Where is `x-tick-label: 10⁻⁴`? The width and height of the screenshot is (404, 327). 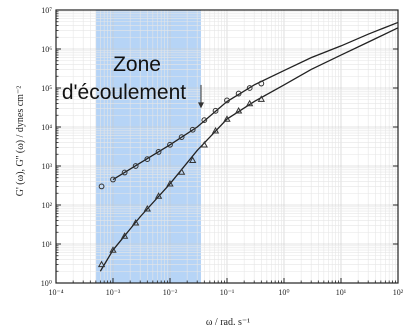
x-tick-label: 10⁻⁴ is located at coordinates (55, 292).